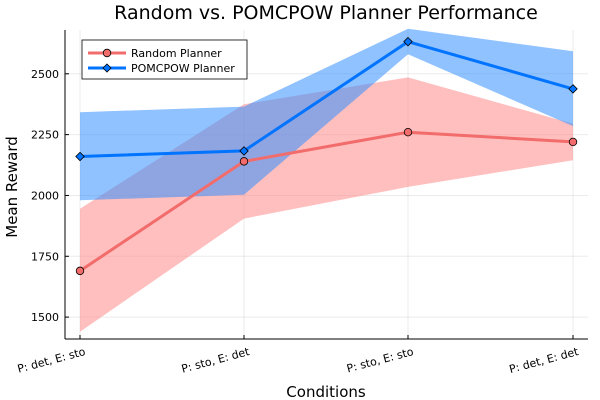 This screenshot has height=400, width=600. Describe the element at coordinates (326, 13) in the screenshot. I see `chart-title: Random vs. POMCPOW Planner Performance` at that location.